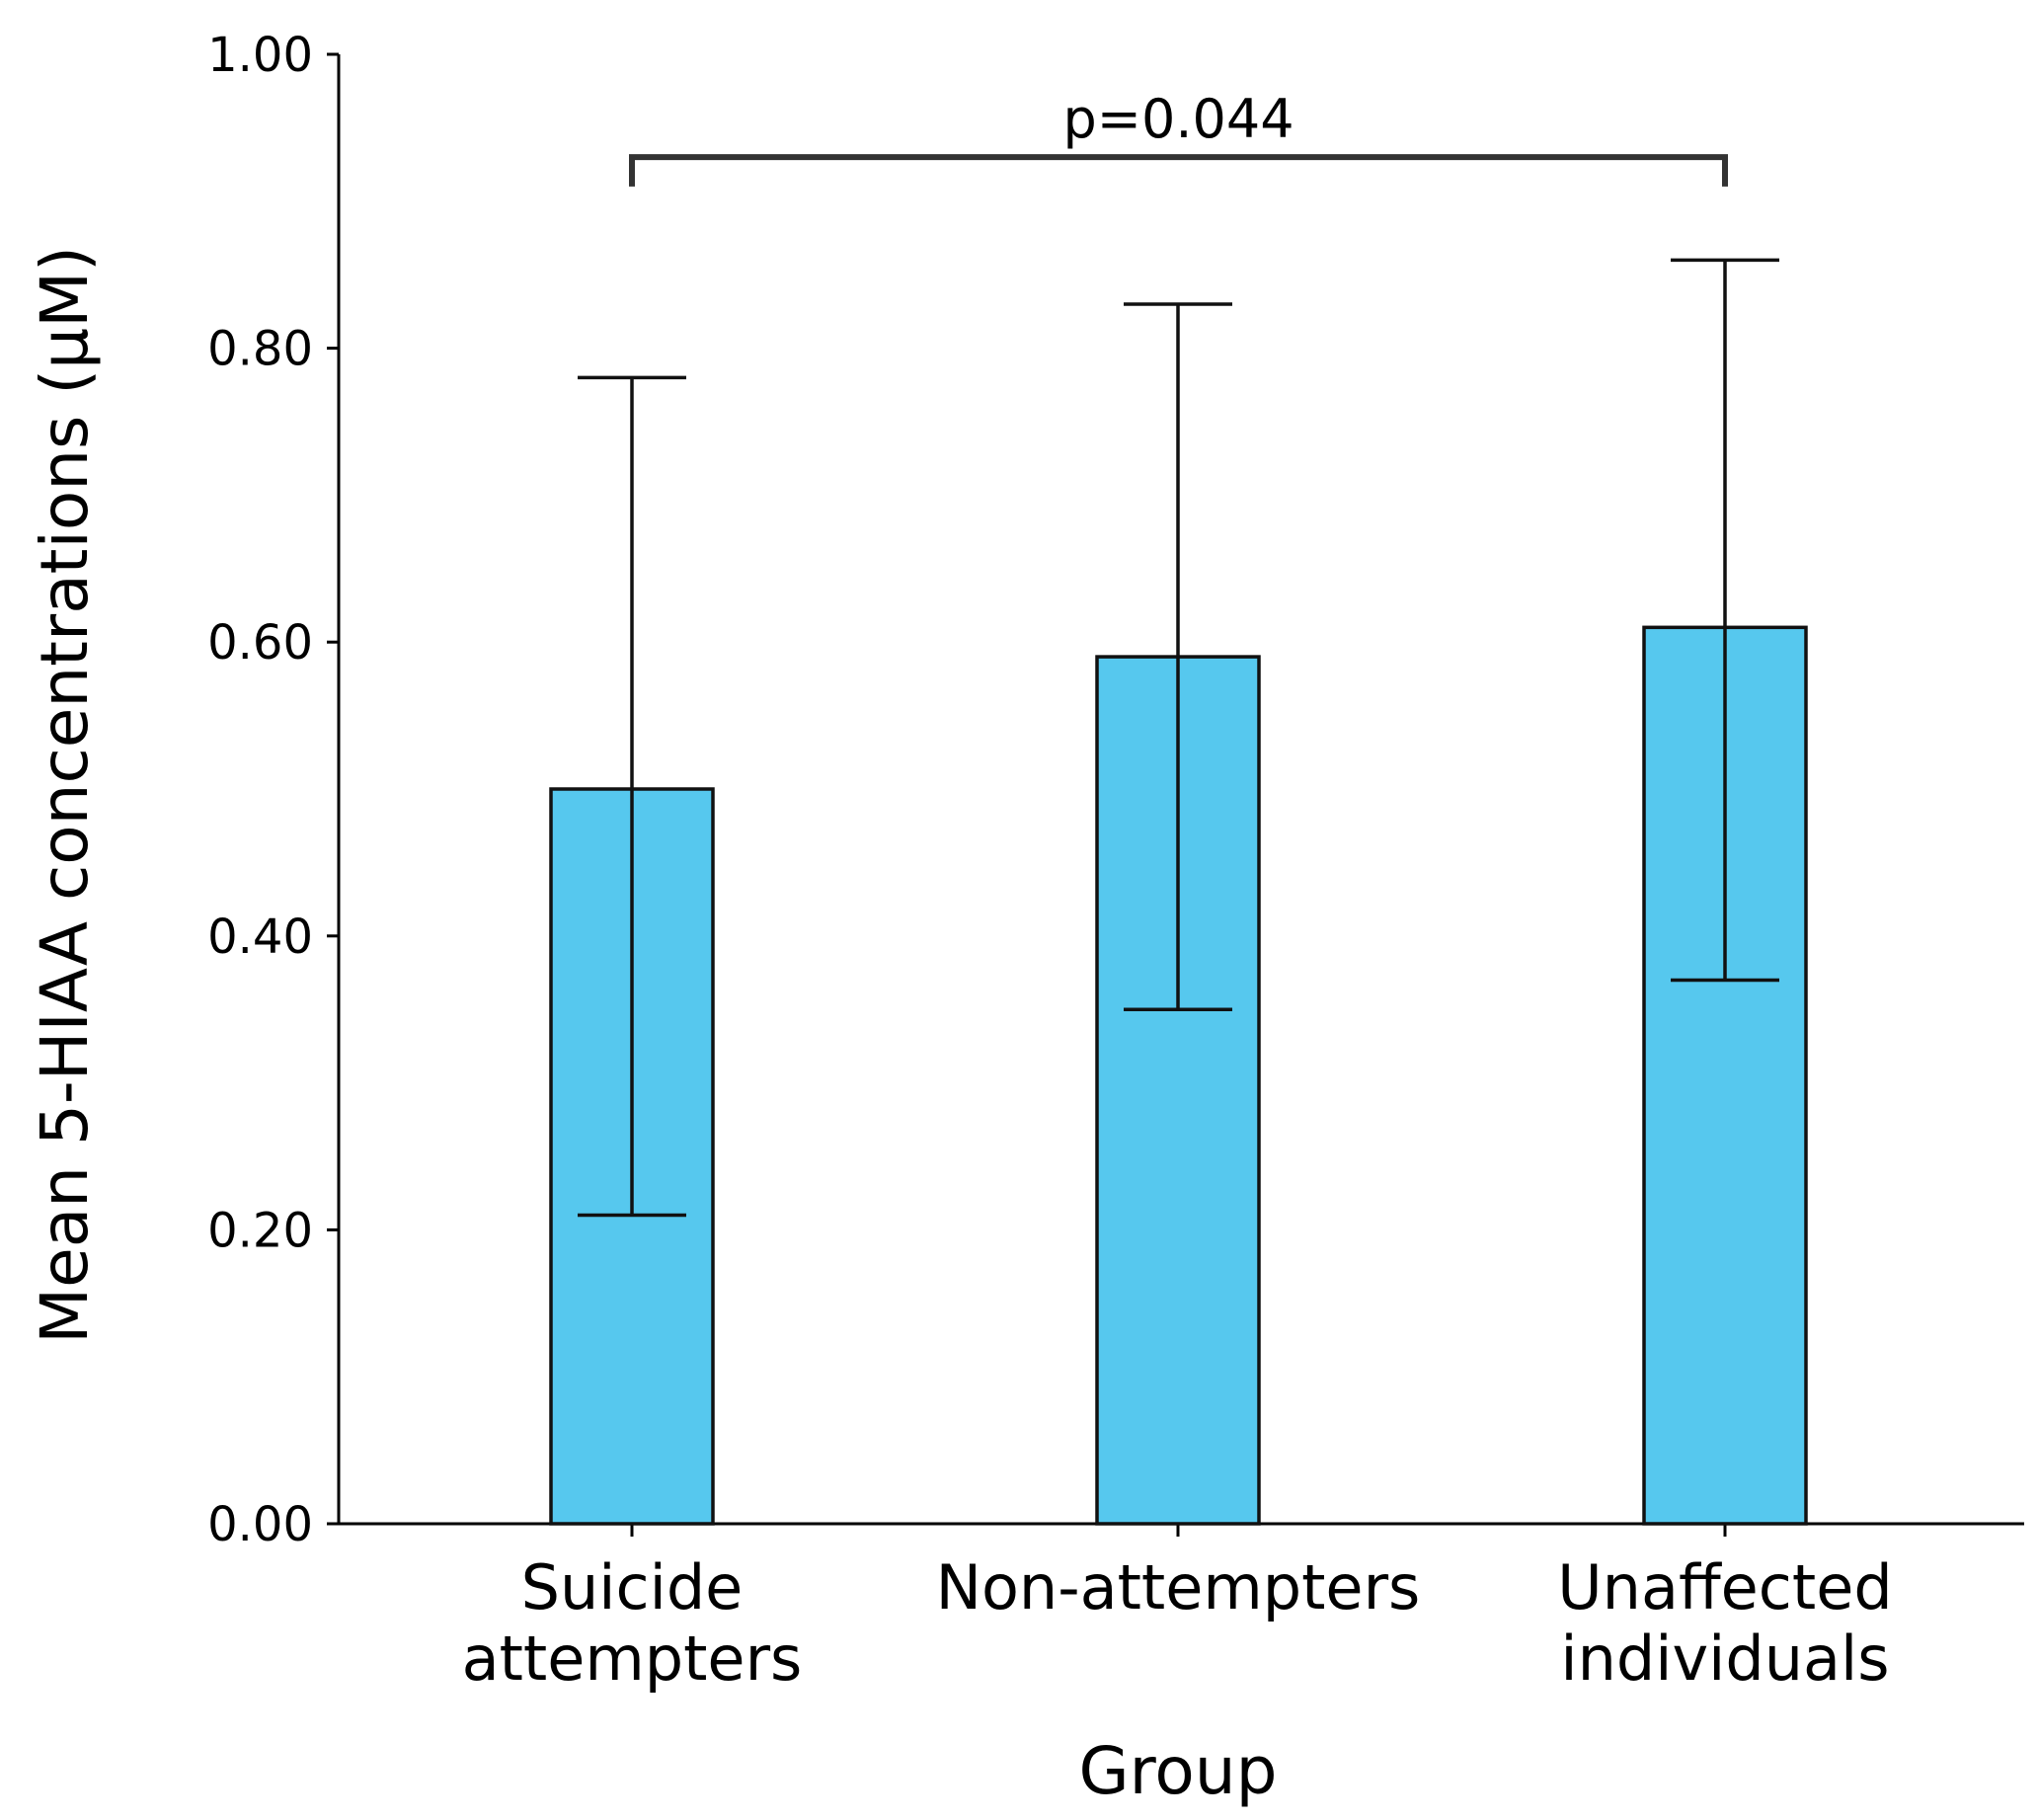 The height and width of the screenshot is (1820, 2038). I want to click on x-tick-label-line: individuals, so click(1724, 1658).